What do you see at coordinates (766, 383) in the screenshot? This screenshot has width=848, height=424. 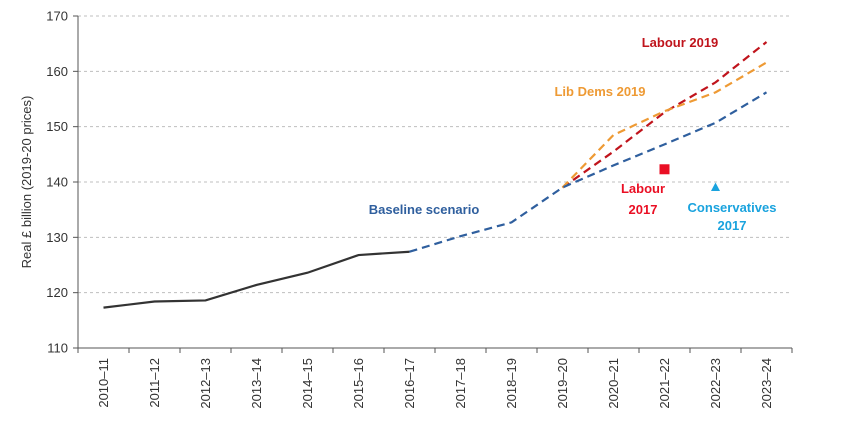 I see `x-tick-label: 2023–24` at bounding box center [766, 383].